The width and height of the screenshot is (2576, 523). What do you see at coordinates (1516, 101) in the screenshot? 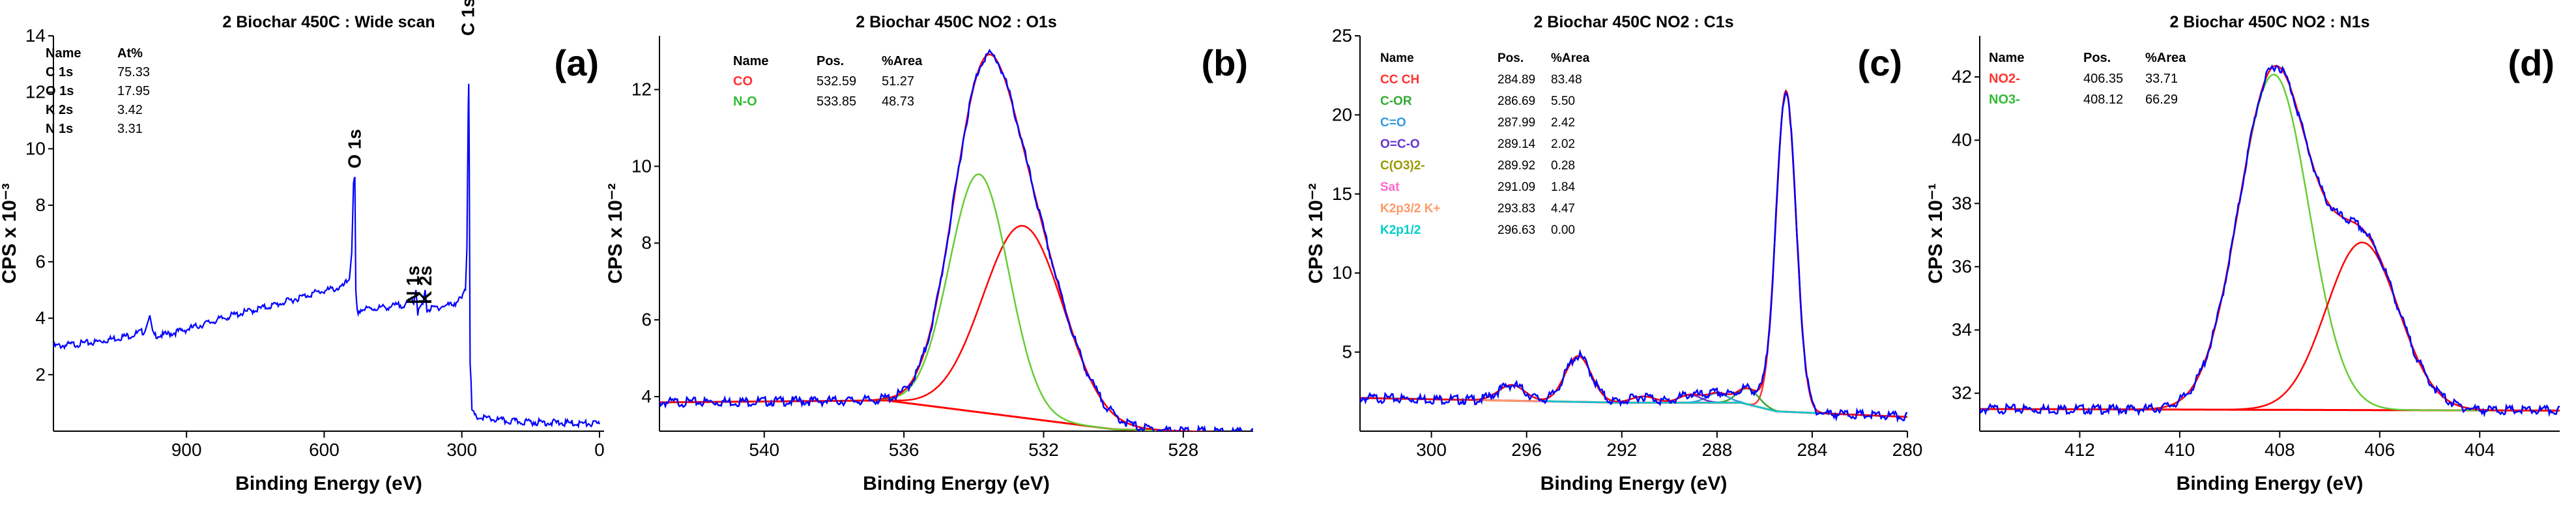
I see `table-cell: 286.69` at bounding box center [1516, 101].